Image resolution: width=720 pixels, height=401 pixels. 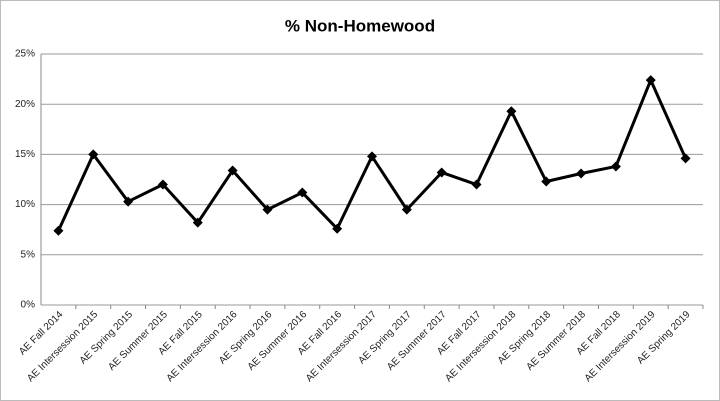 I want to click on y-tick-label: 15%, so click(x=25, y=154).